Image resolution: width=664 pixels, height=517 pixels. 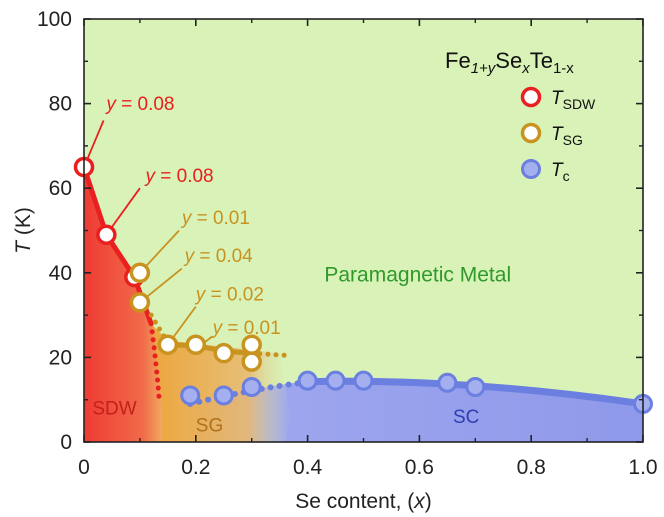 What do you see at coordinates (642, 467) in the screenshot?
I see `x-tick-label: 1.0` at bounding box center [642, 467].